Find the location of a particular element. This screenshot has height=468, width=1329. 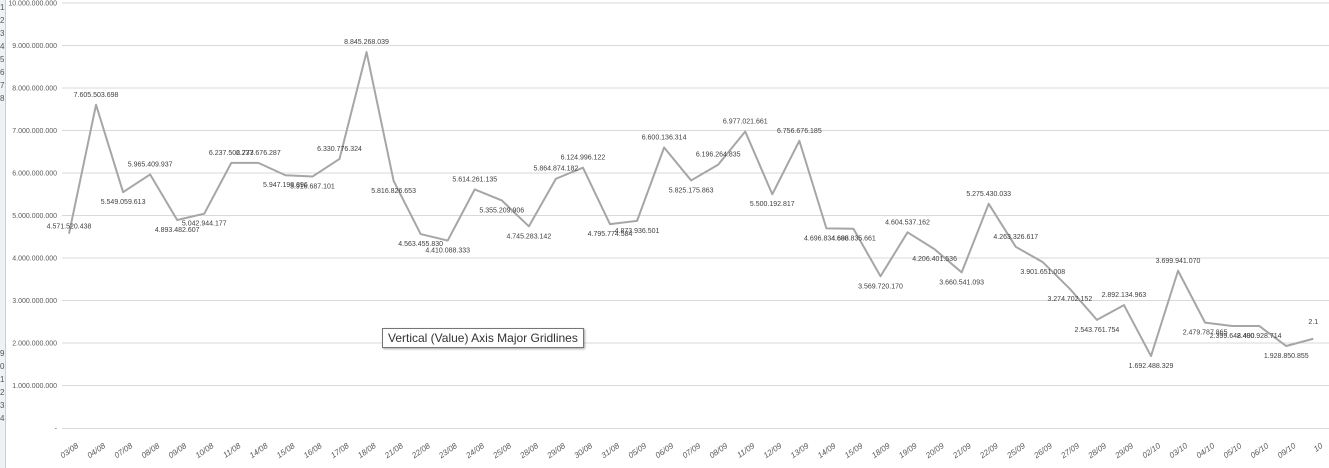

x-tick-label: 15/09 is located at coordinates (854, 450).